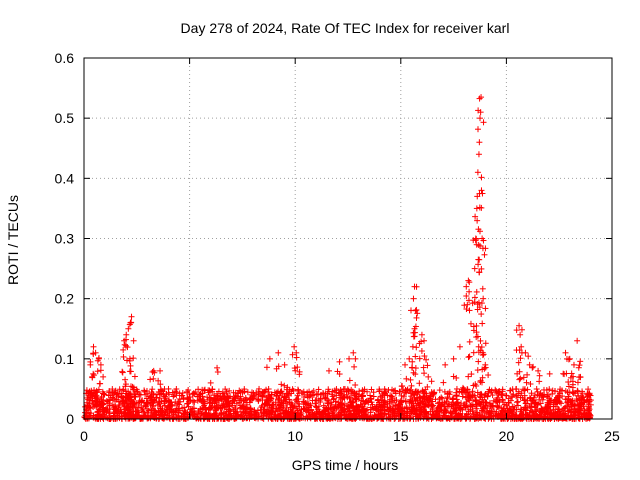  I want to click on y-tick-label: 0.3, so click(65, 239).